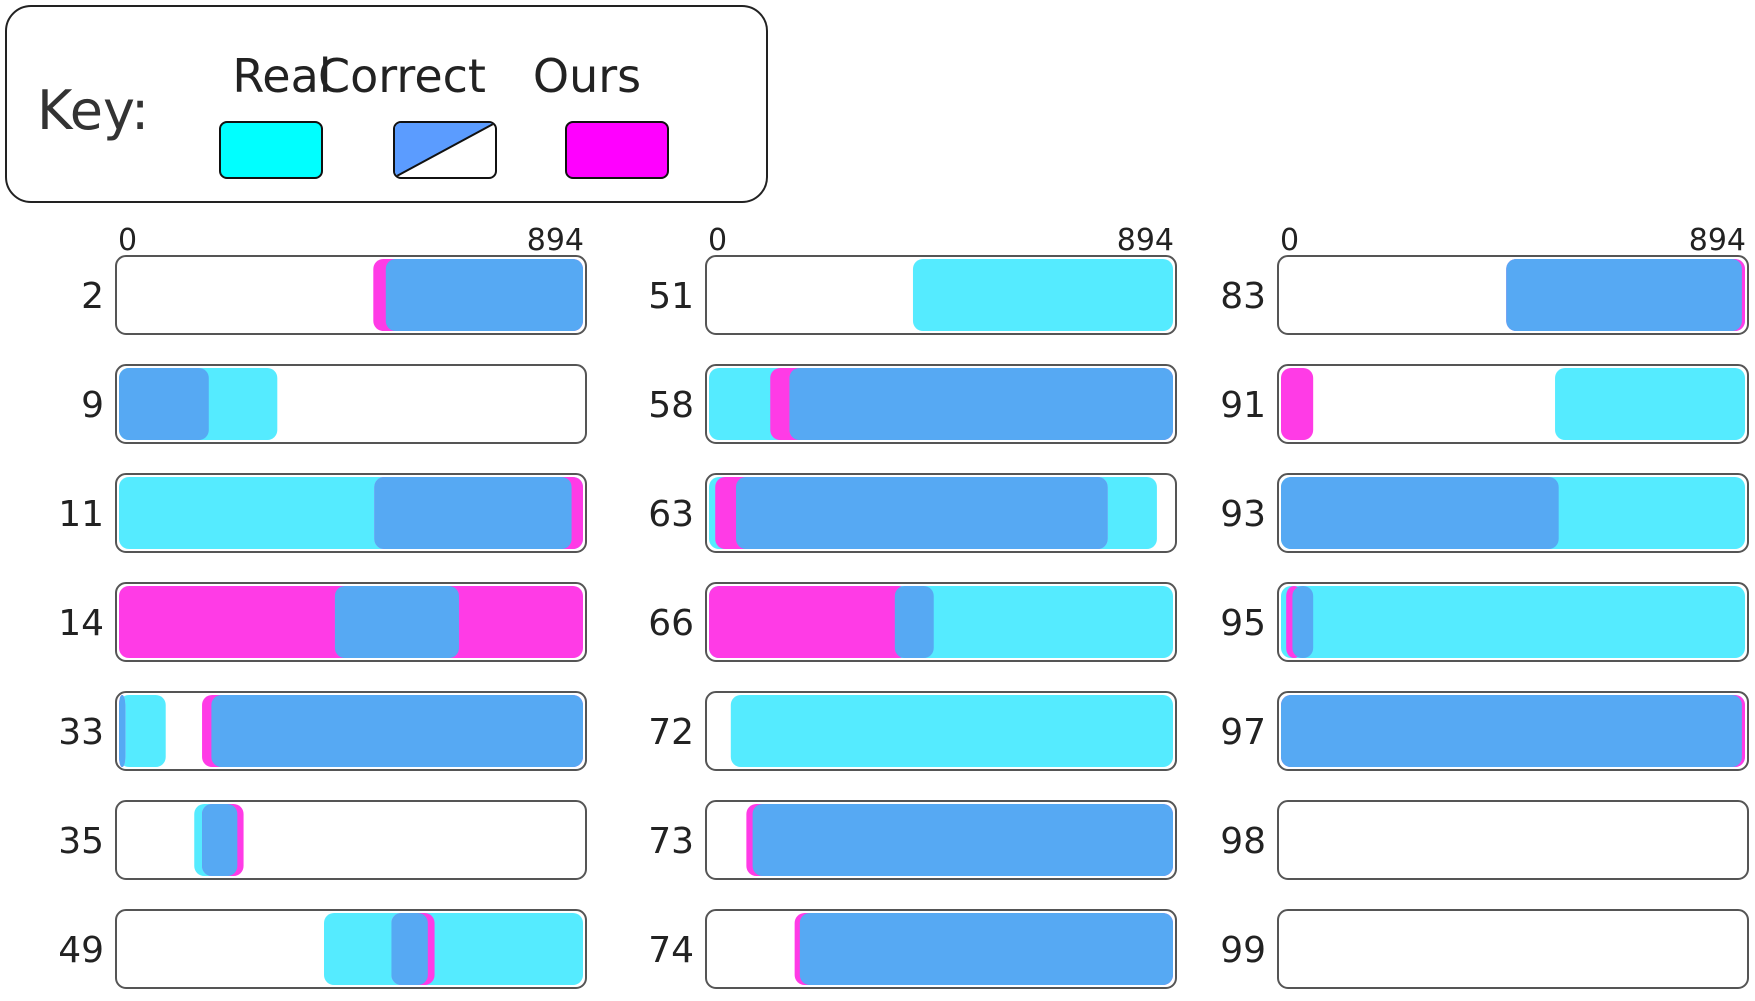 This screenshot has width=1755, height=1001. Describe the element at coordinates (671, 950) in the screenshot. I see `row-label: 74` at that location.